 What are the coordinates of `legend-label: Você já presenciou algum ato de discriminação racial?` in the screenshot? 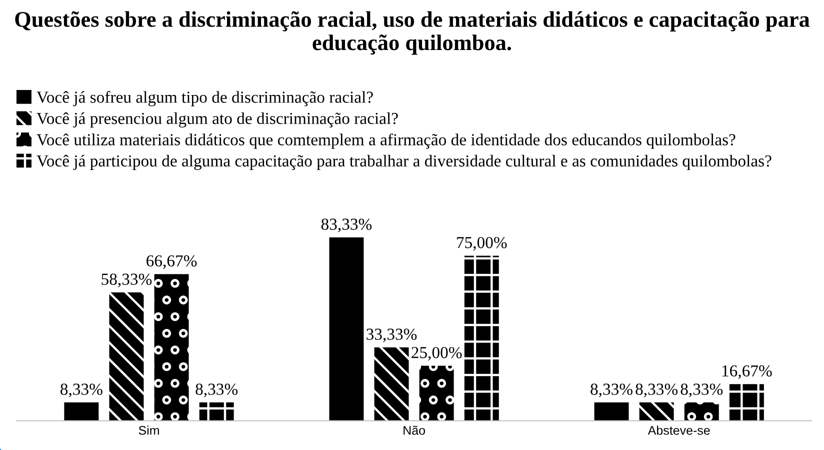 It's located at (217, 120).